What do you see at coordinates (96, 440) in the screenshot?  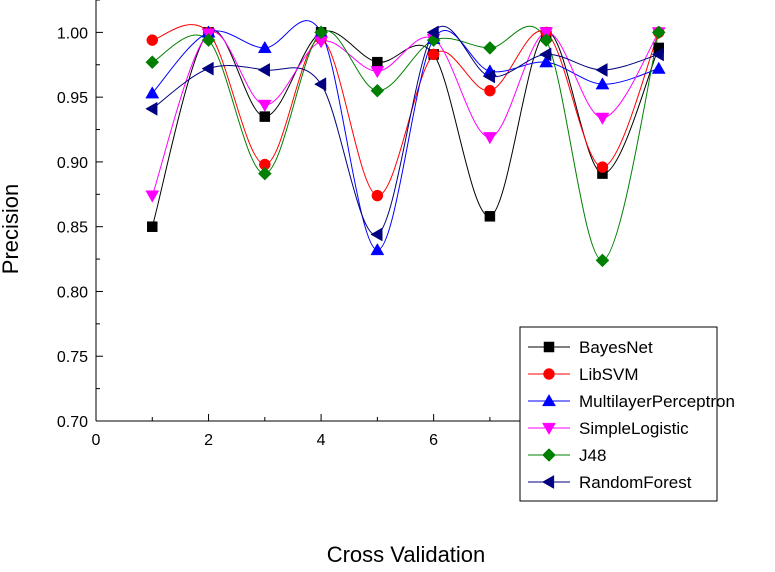 I see `x-tick-label: 0` at bounding box center [96, 440].